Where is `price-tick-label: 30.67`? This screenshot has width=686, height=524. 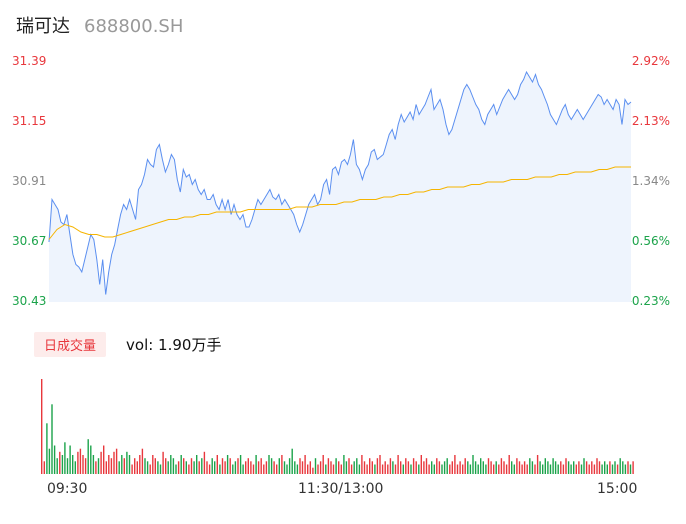 price-tick-label: 30.67 is located at coordinates (29, 241).